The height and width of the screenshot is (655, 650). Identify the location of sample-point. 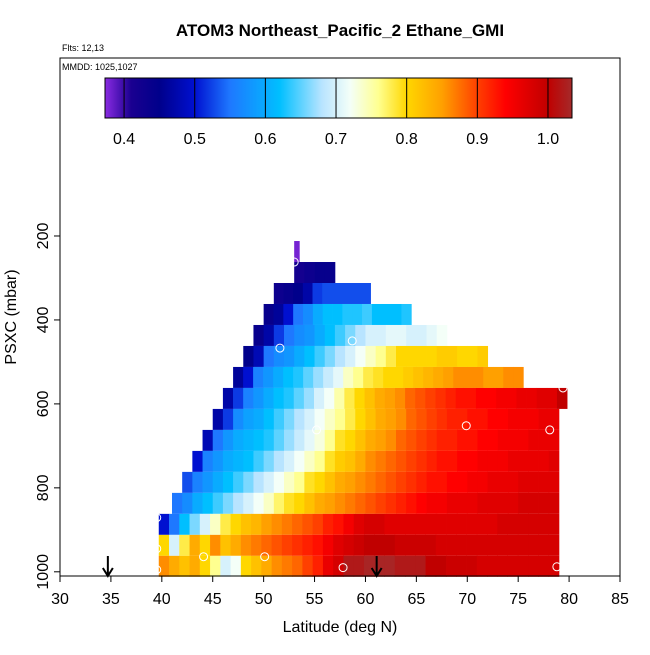
(280, 348).